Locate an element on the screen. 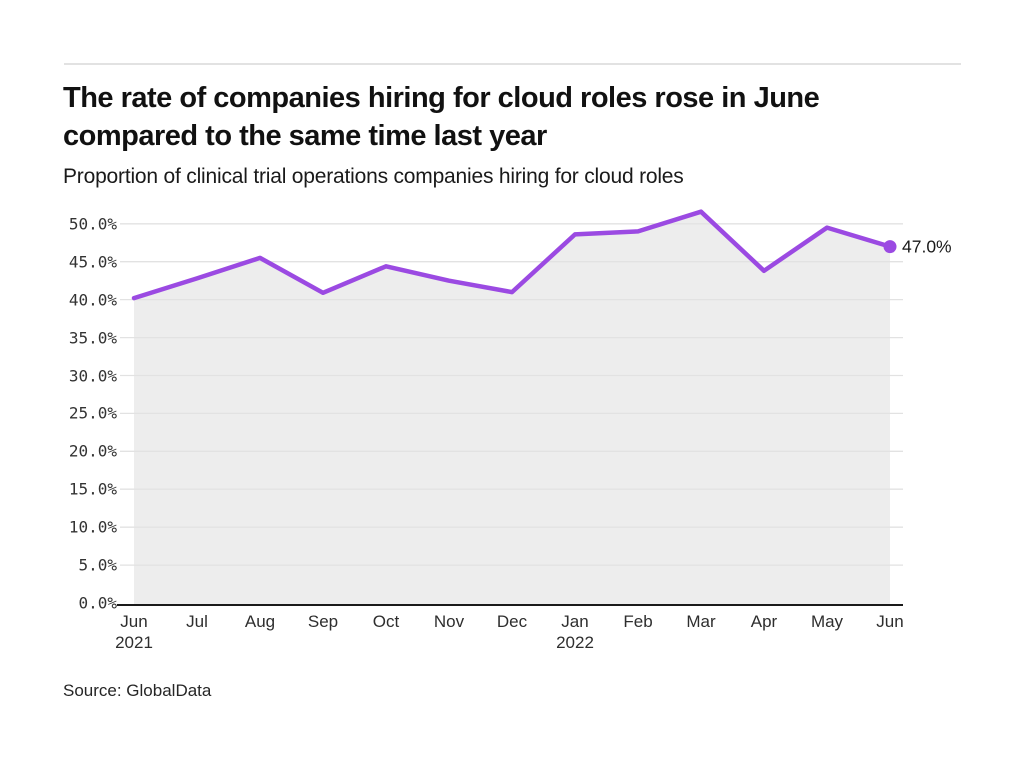  x-tick-month: Aug is located at coordinates (260, 621).